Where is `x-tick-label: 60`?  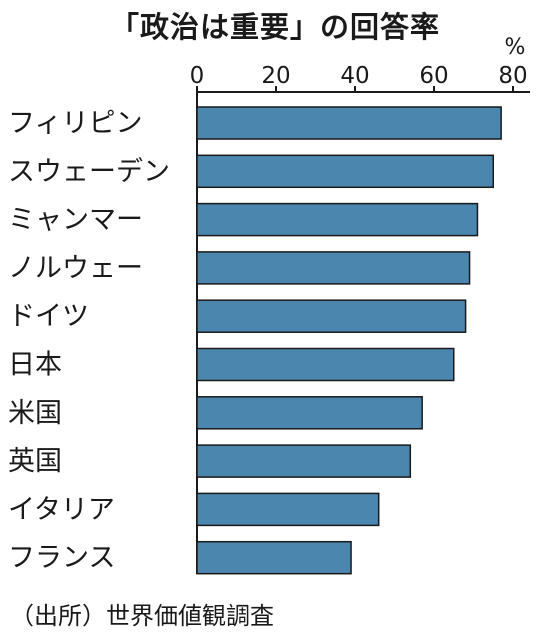
x-tick-label: 60 is located at coordinates (433, 76).